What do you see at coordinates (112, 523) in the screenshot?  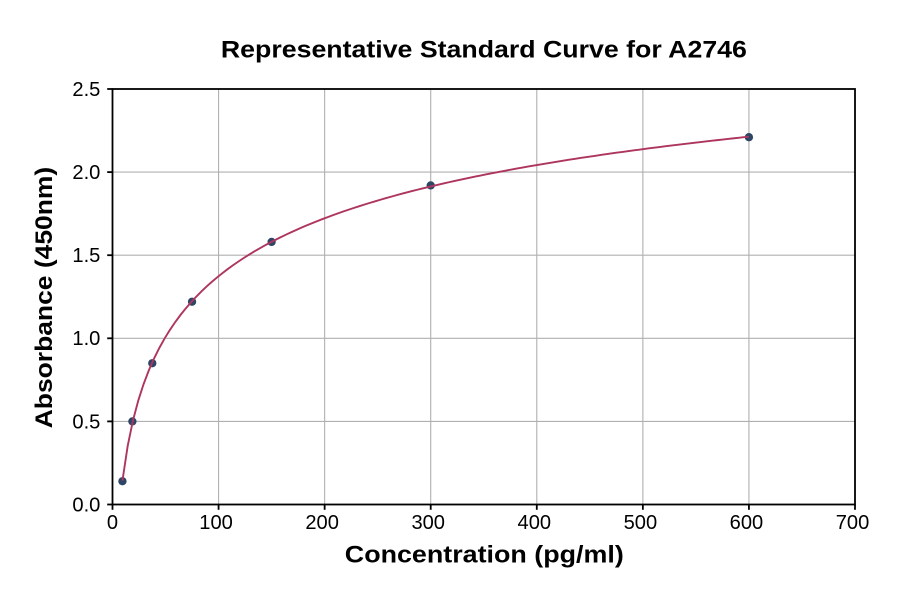 I see `svg-text: 0` at bounding box center [112, 523].